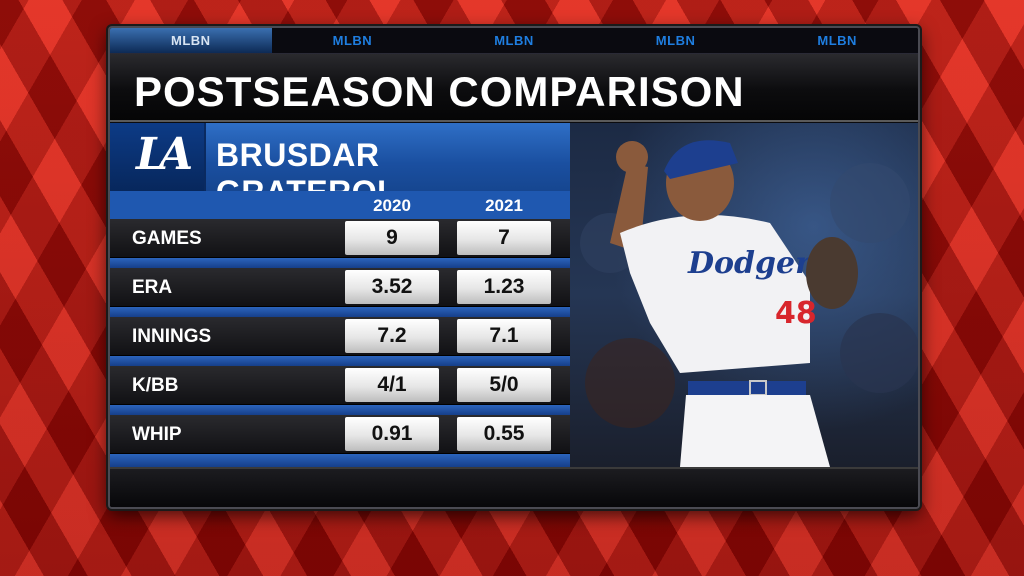  Describe the element at coordinates (504, 205) in the screenshot. I see `year-2021-header: 2021` at that location.